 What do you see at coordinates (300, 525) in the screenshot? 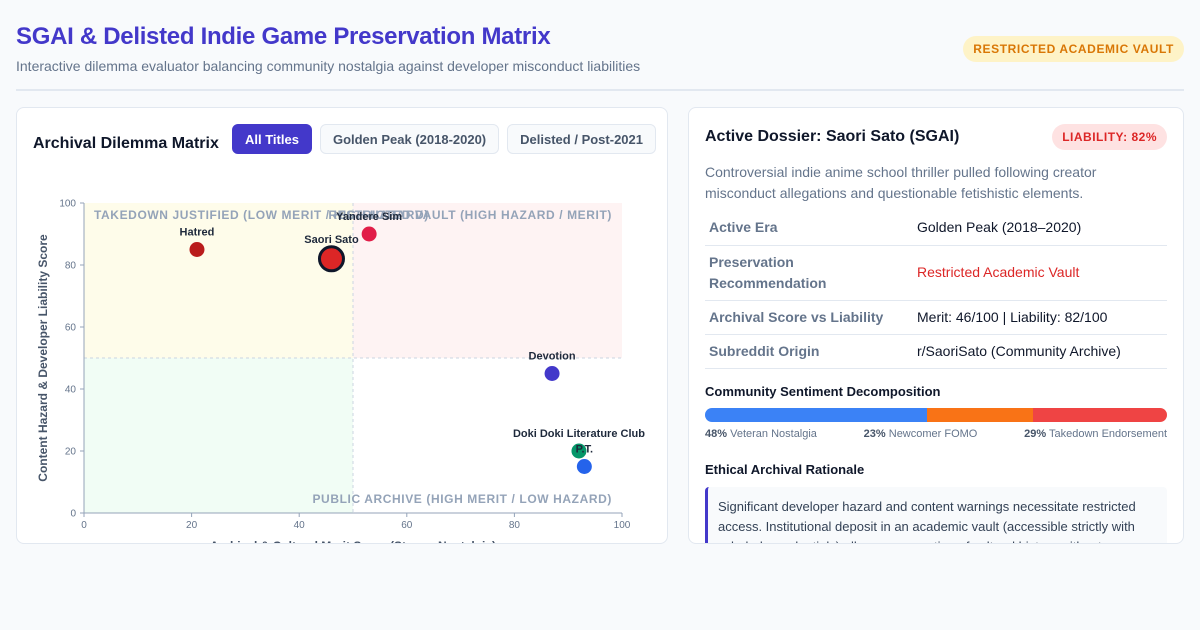
I see `x-tick-label: 40` at bounding box center [300, 525].